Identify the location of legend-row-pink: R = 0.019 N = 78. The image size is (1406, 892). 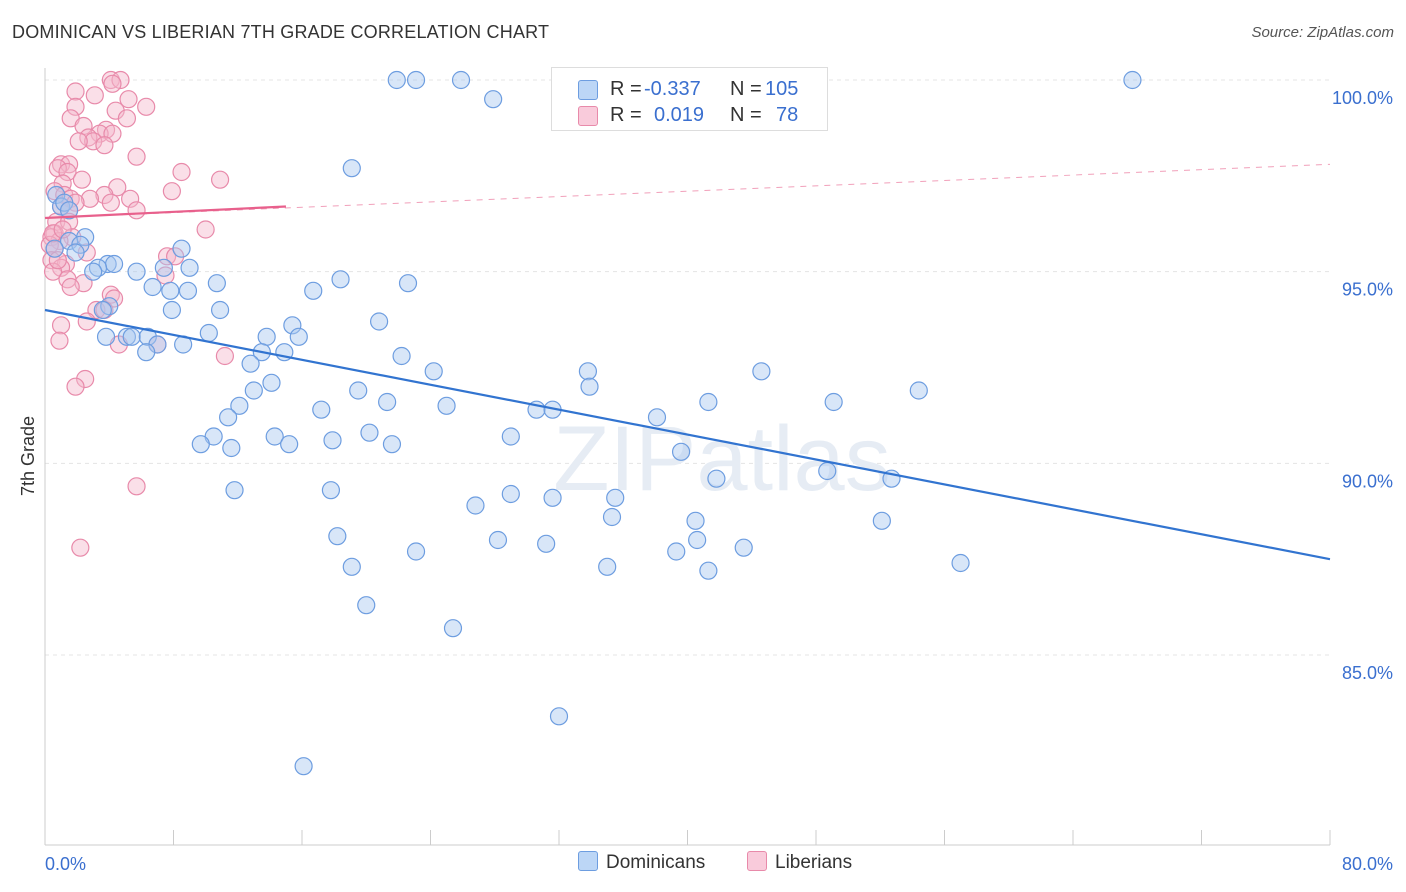
(689, 115).